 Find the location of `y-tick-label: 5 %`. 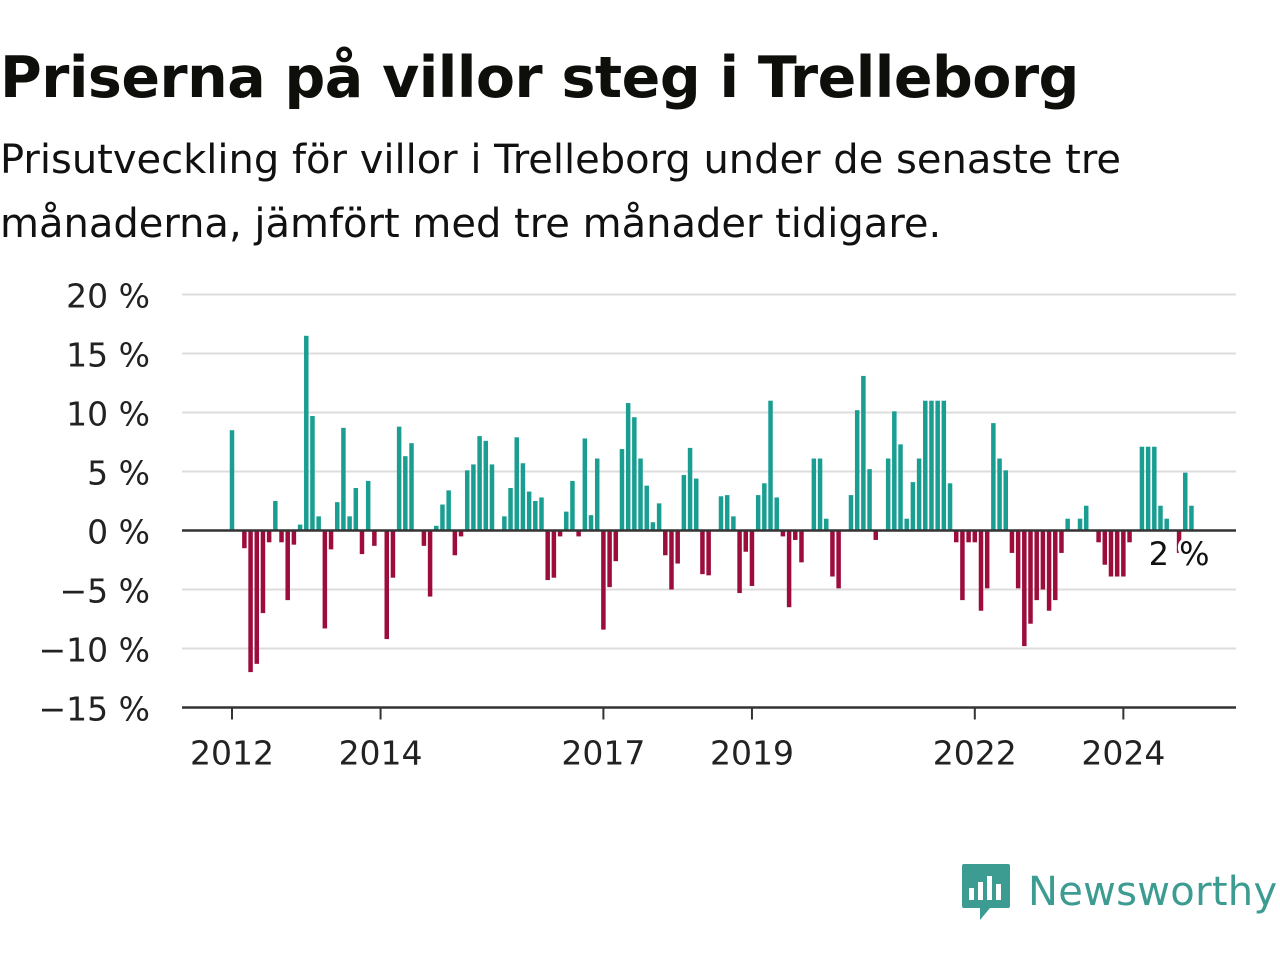

y-tick-label: 5 % is located at coordinates (118, 473).